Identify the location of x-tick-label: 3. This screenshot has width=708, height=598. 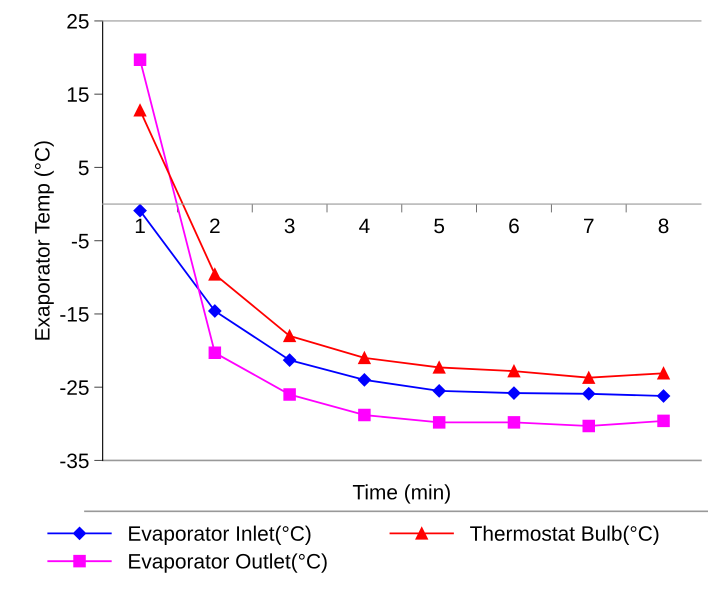
(289, 226).